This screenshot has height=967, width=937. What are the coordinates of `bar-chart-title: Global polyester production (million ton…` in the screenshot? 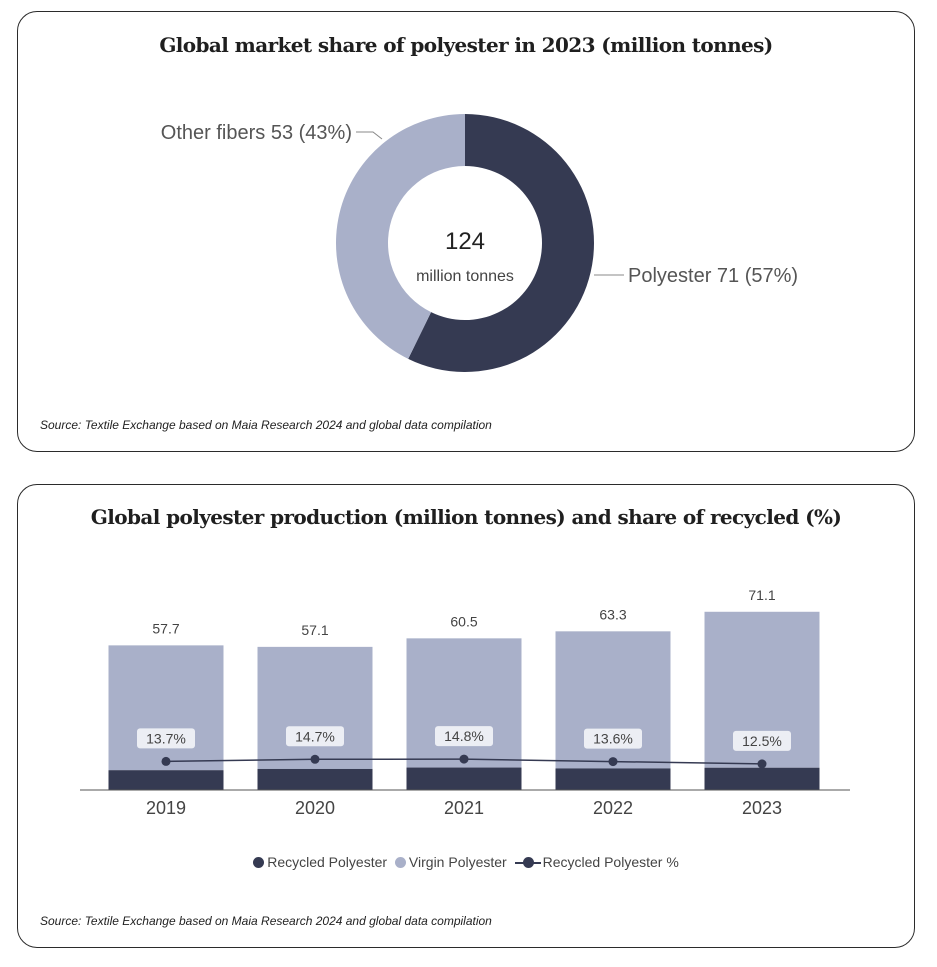 It's located at (466, 517).